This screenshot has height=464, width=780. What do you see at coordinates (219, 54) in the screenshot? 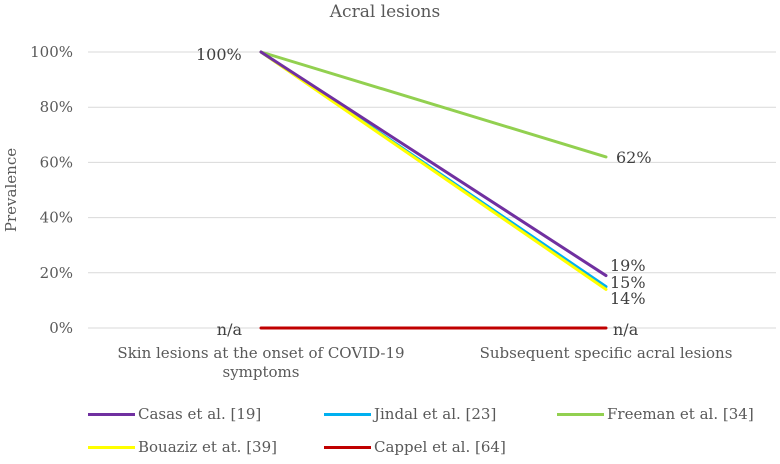
I see `data-label-0-0: 100%` at bounding box center [219, 54].